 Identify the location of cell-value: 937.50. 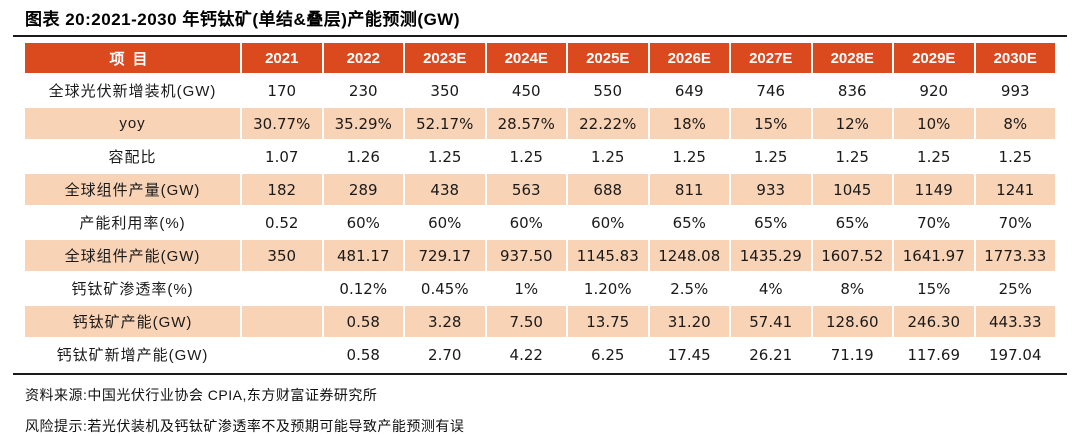
(525, 254).